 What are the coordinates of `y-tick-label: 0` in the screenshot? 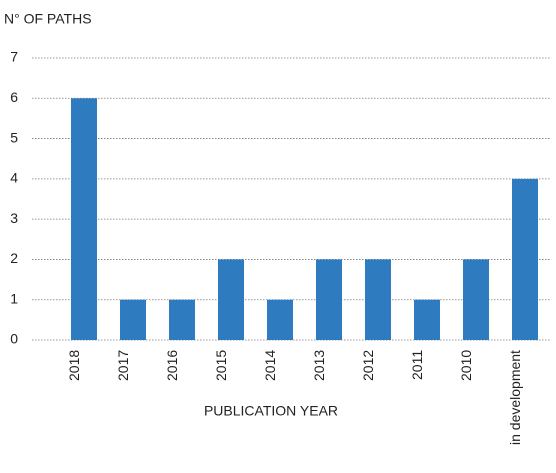 It's located at (14, 339).